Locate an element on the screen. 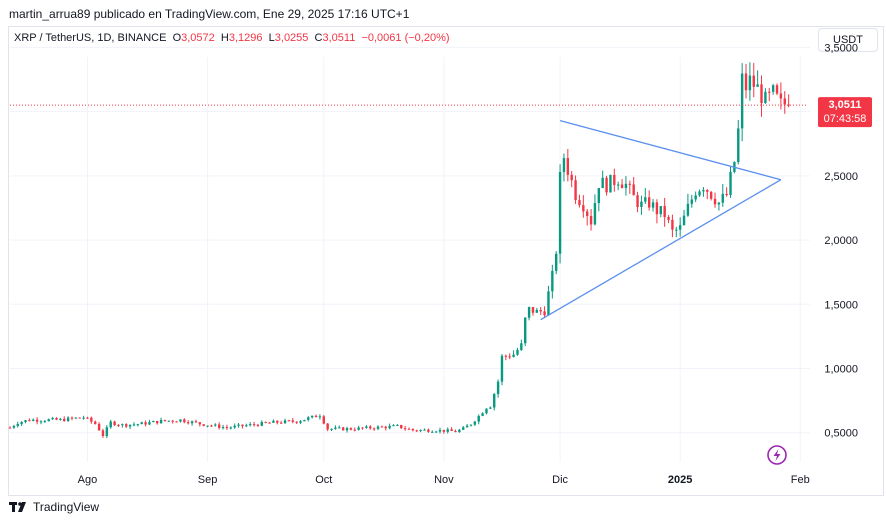  tradingview-logo-icon is located at coordinates (17, 507).